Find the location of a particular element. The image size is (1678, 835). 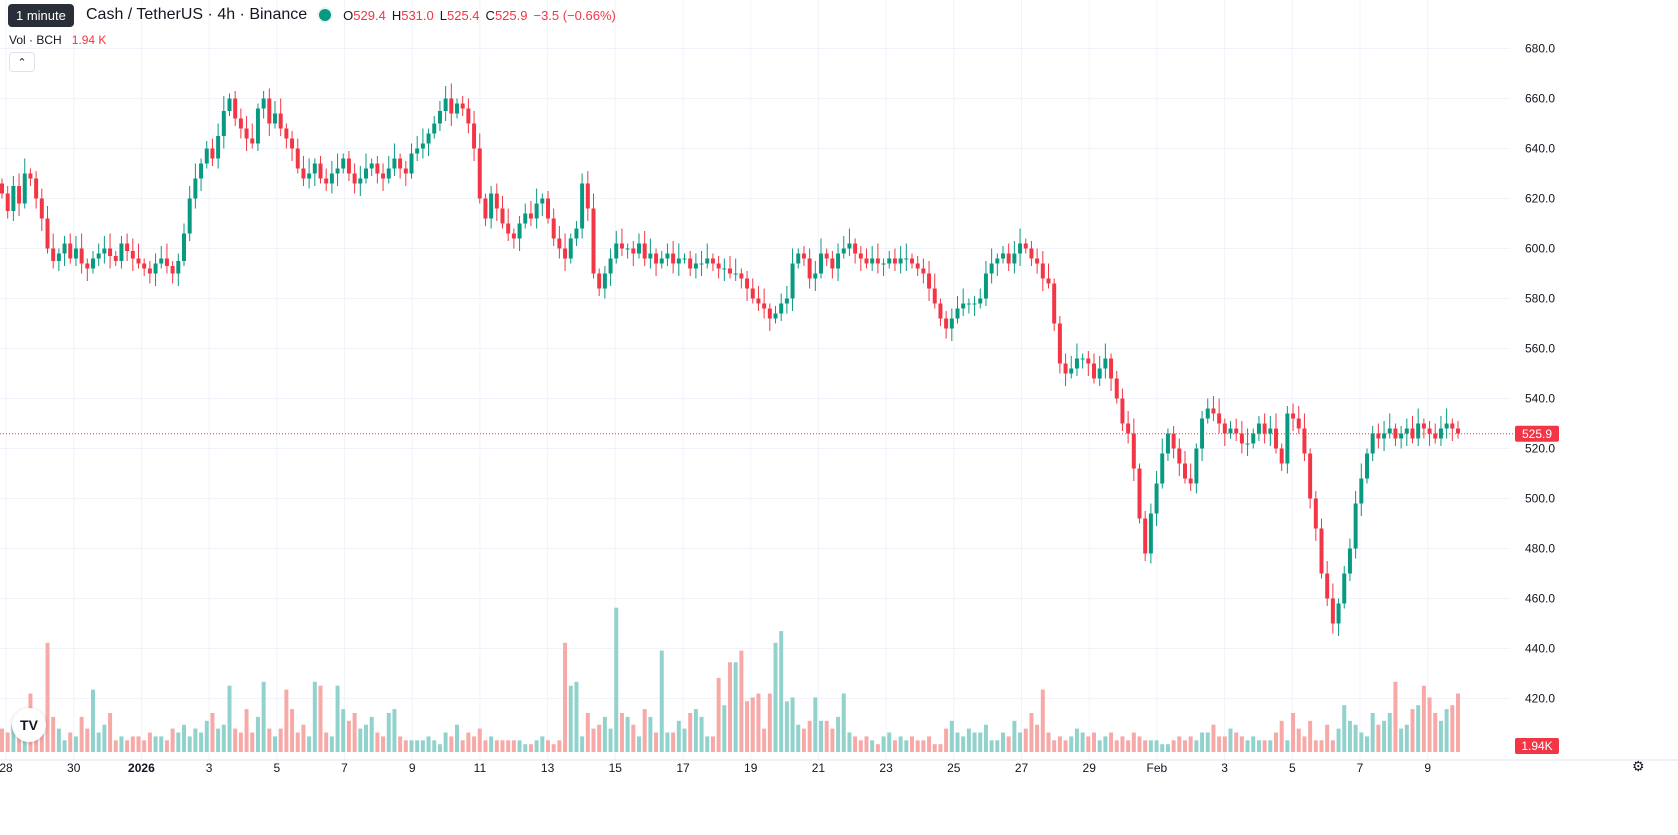

collapse-legend-button: ⌃ is located at coordinates (22, 62).